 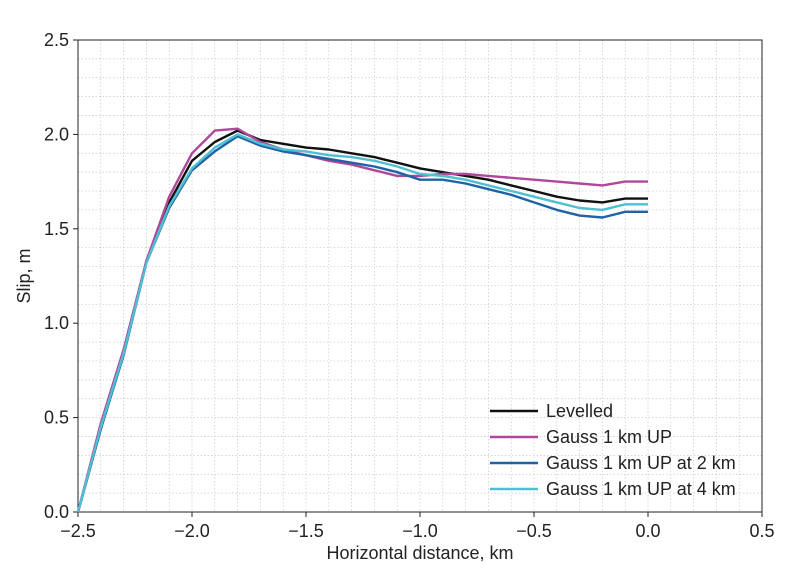 I want to click on y-axis-title: Slip, m, so click(x=24, y=275).